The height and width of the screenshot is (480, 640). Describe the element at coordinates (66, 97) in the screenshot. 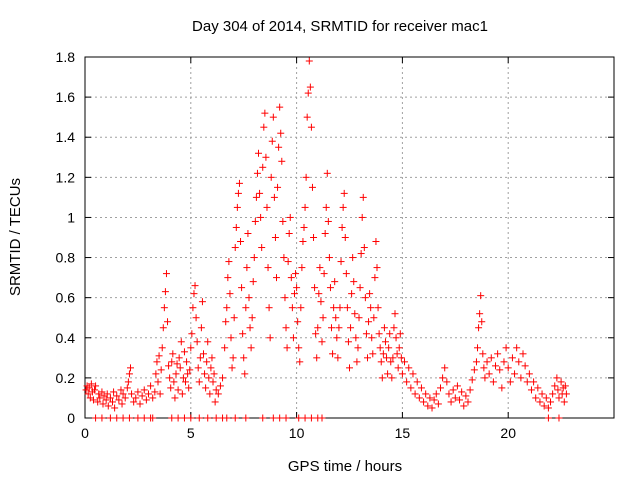

I see `y-tick-label: 1.6` at that location.